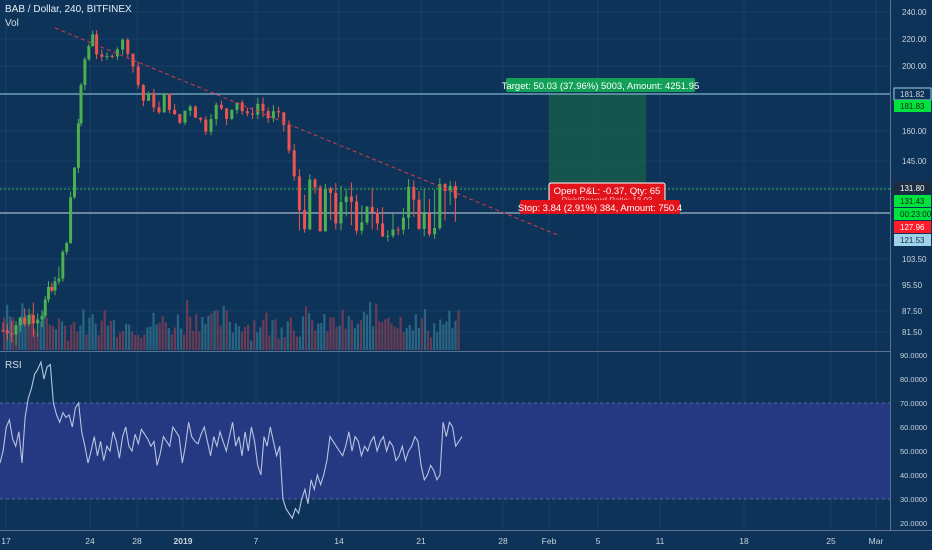 The width and height of the screenshot is (932, 550). What do you see at coordinates (607, 191) in the screenshot?
I see `svg-text: Open P&L: -0.37, Qty: 65` at bounding box center [607, 191].